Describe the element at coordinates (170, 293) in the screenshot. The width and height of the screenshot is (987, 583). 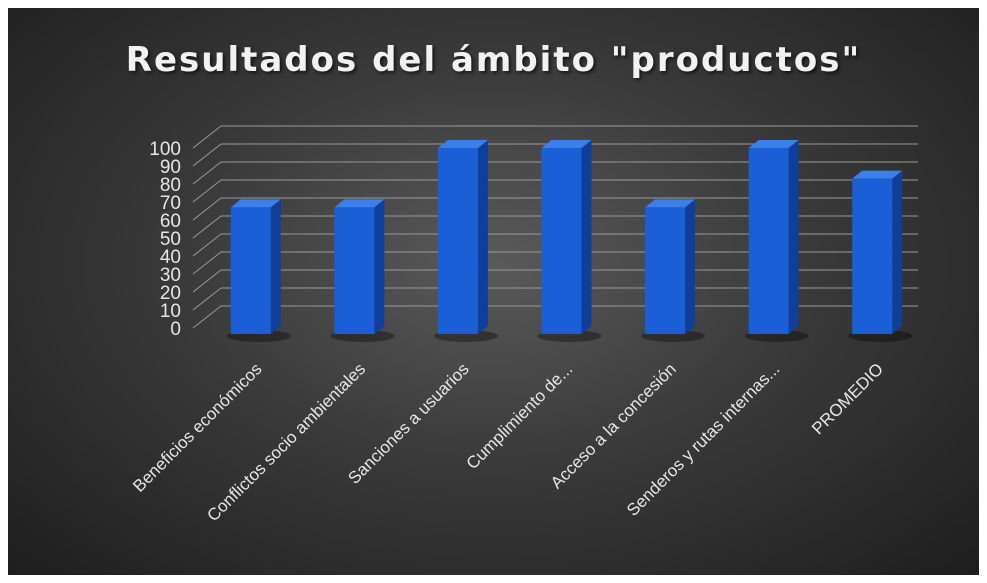
I see `y-tick-label: 20` at that location.